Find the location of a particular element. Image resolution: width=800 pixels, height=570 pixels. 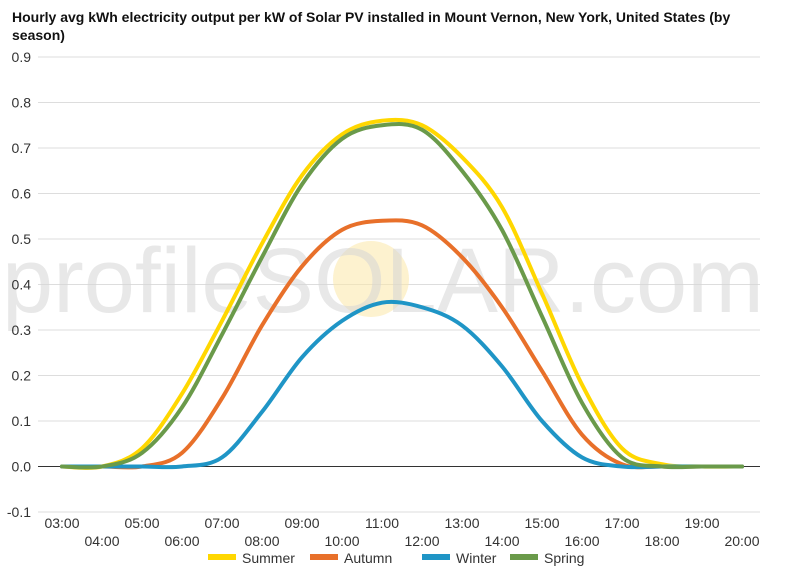

x-tick-label: 06:00 is located at coordinates (181, 541).